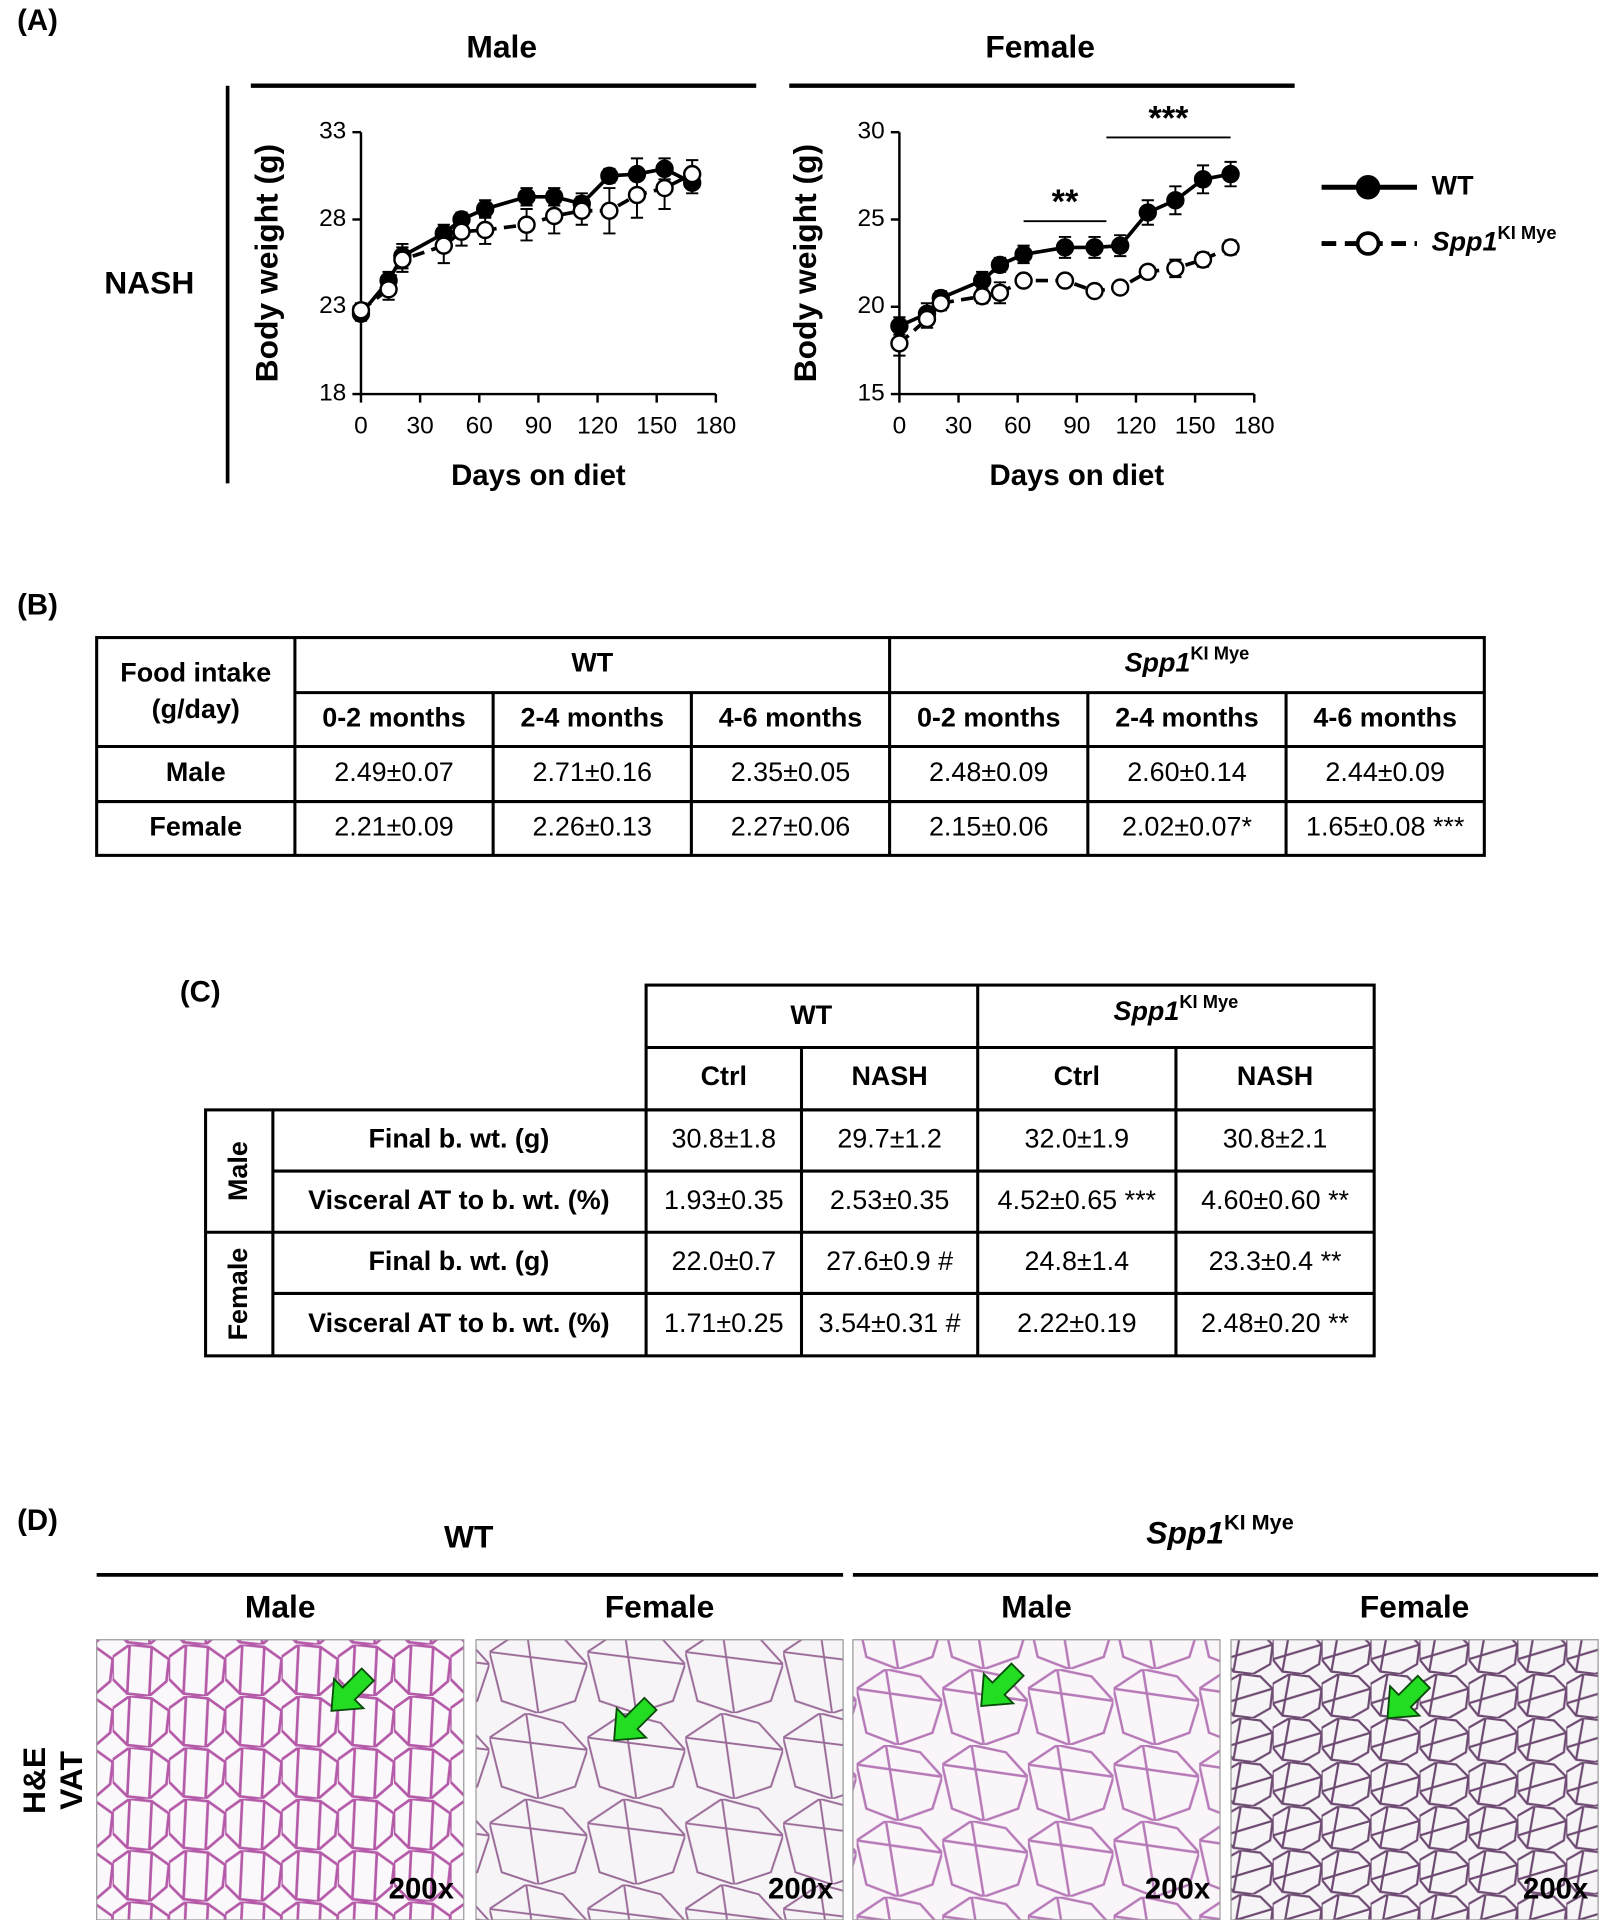 The height and width of the screenshot is (1925, 1603). I want to click on chart-title: Male, so click(501, 46).